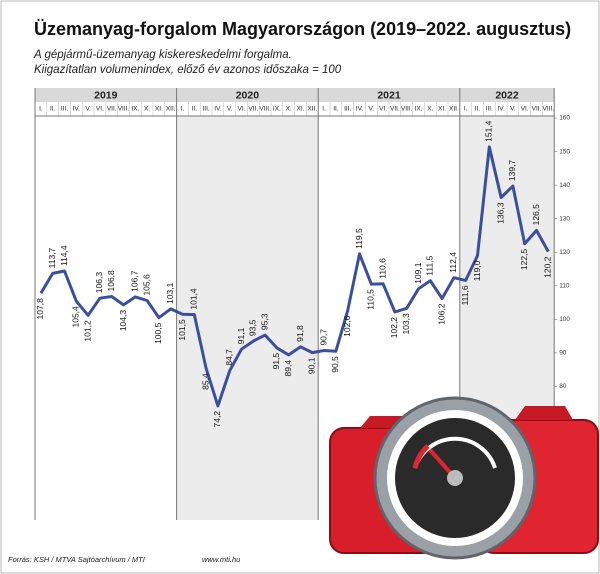 The height and width of the screenshot is (574, 600). Describe the element at coordinates (52, 257) in the screenshot. I see `value-label: 113,7` at that location.